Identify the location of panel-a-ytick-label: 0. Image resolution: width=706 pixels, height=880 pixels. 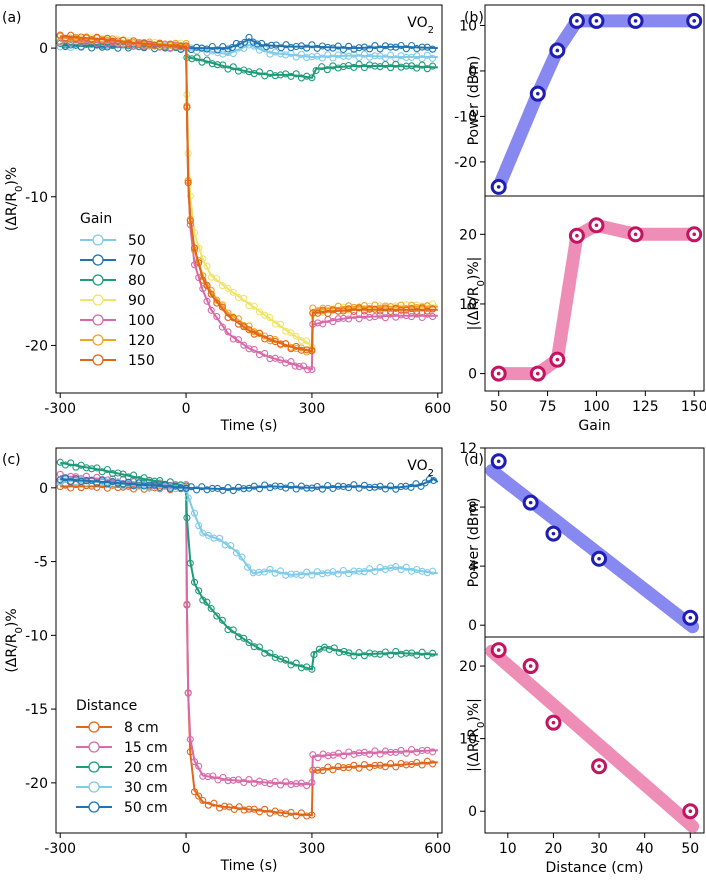
(43, 49).